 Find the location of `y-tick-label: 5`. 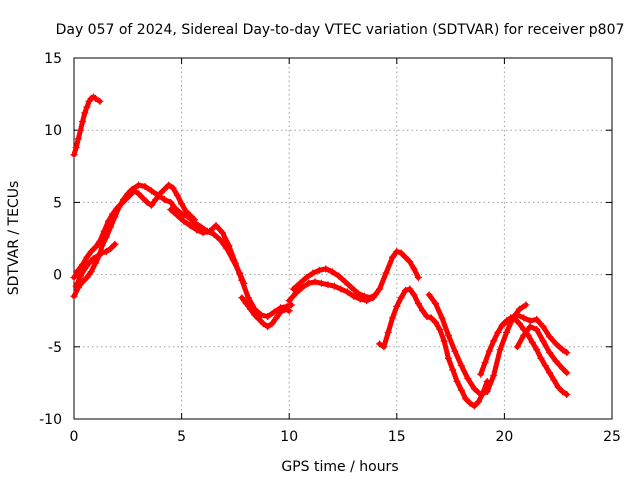

y-tick-label: 5 is located at coordinates (57, 203).